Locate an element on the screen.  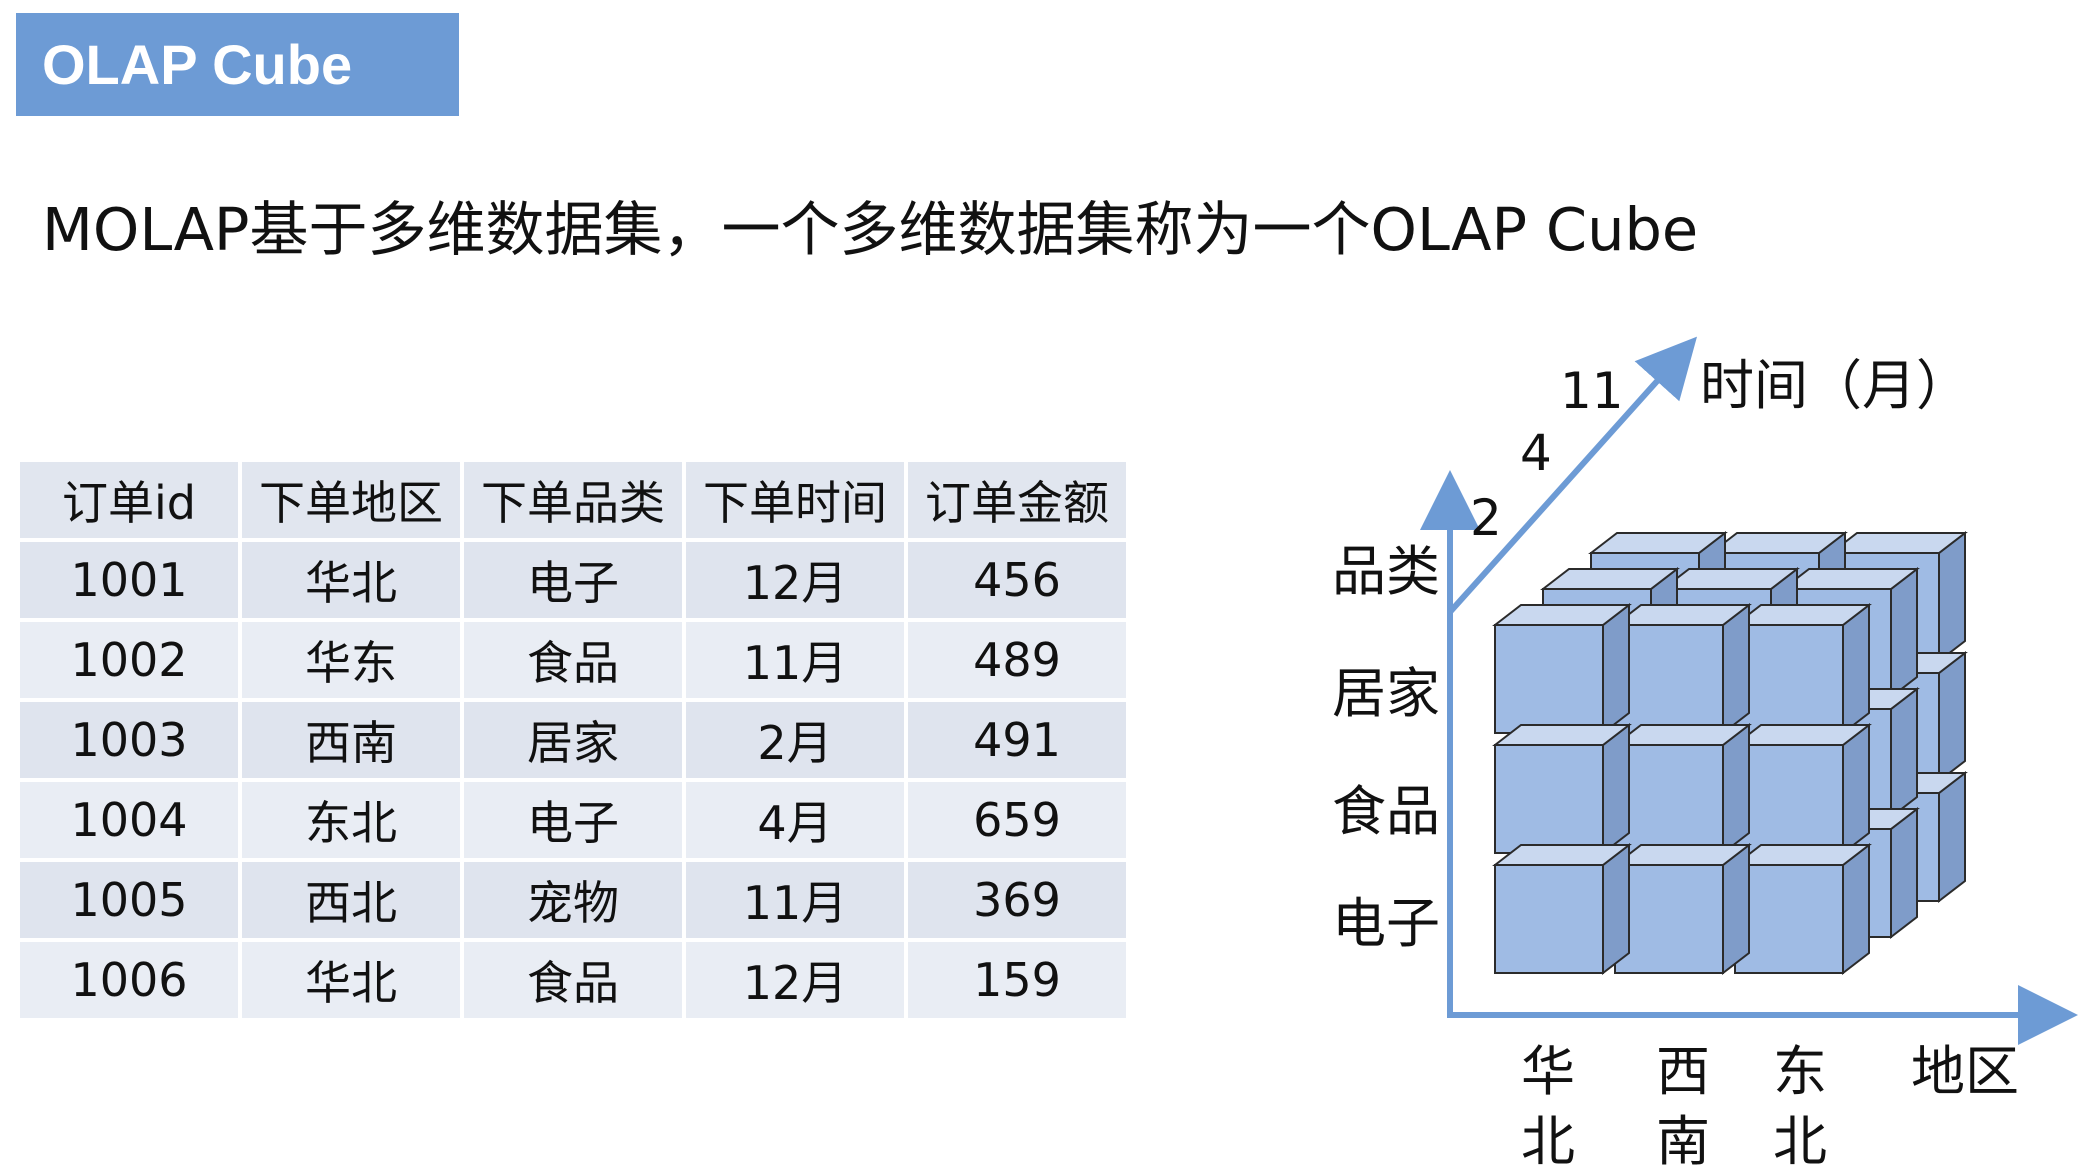
x-axis-label: 地区 is located at coordinates (1965, 1071).